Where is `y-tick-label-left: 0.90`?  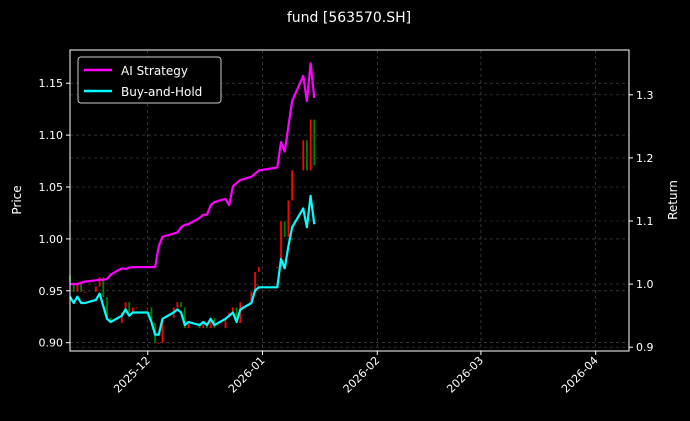 y-tick-label-left: 0.90 is located at coordinates (51, 343).